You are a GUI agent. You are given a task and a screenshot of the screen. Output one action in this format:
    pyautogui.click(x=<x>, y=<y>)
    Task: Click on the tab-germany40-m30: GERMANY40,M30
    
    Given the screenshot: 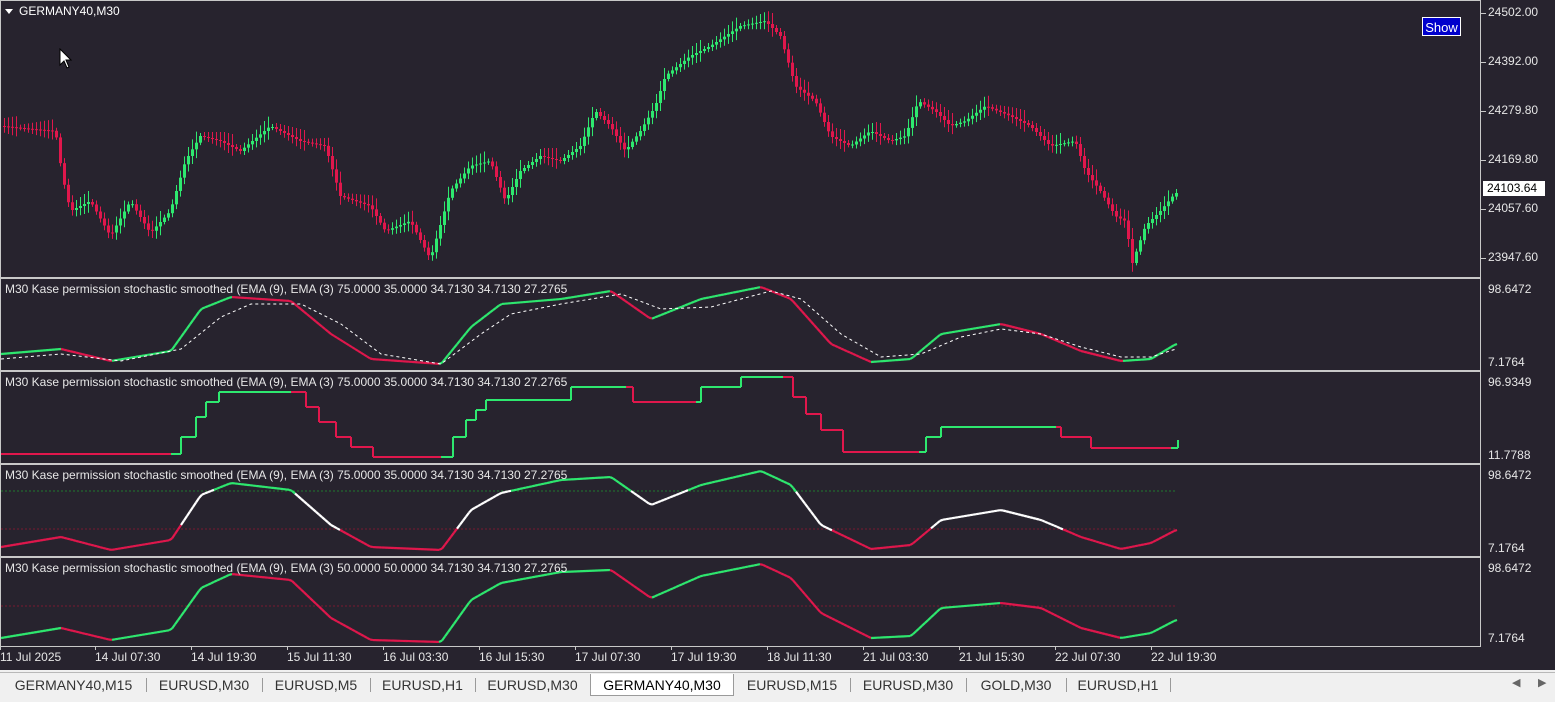 What is the action you would take?
    pyautogui.click(x=662, y=685)
    